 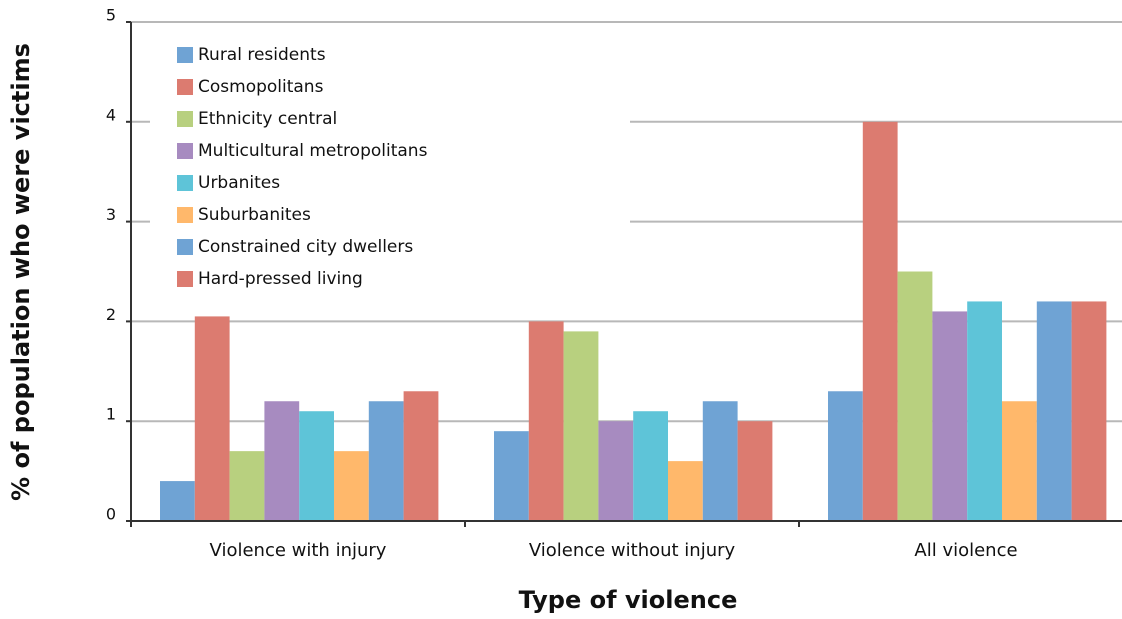 What do you see at coordinates (267, 119) in the screenshot?
I see `legend-label: Ethnicity central` at bounding box center [267, 119].